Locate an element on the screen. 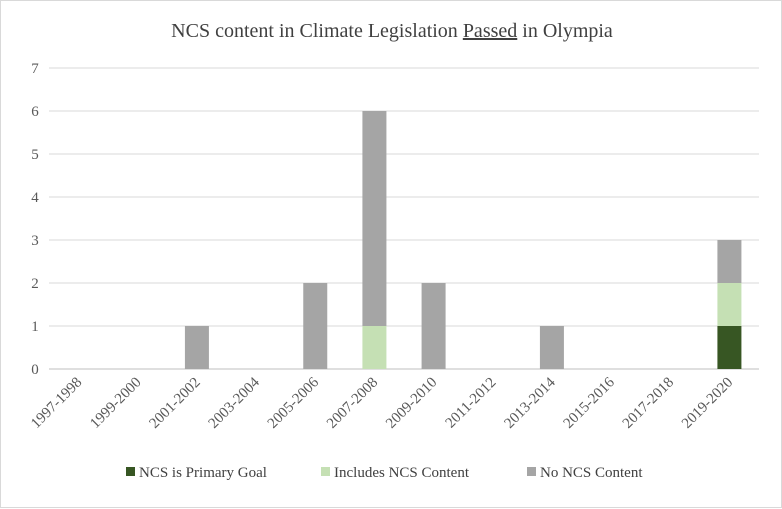 This screenshot has height=509, width=782. x-tick-label: 2015-2016 is located at coordinates (590, 403).